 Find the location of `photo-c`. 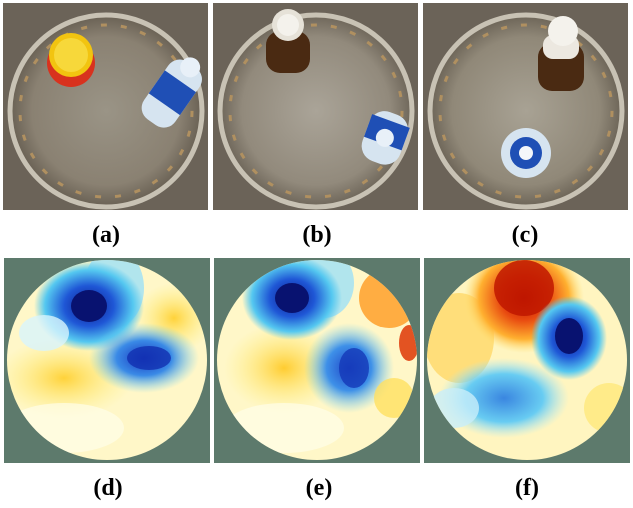

photo-c is located at coordinates (525, 106).